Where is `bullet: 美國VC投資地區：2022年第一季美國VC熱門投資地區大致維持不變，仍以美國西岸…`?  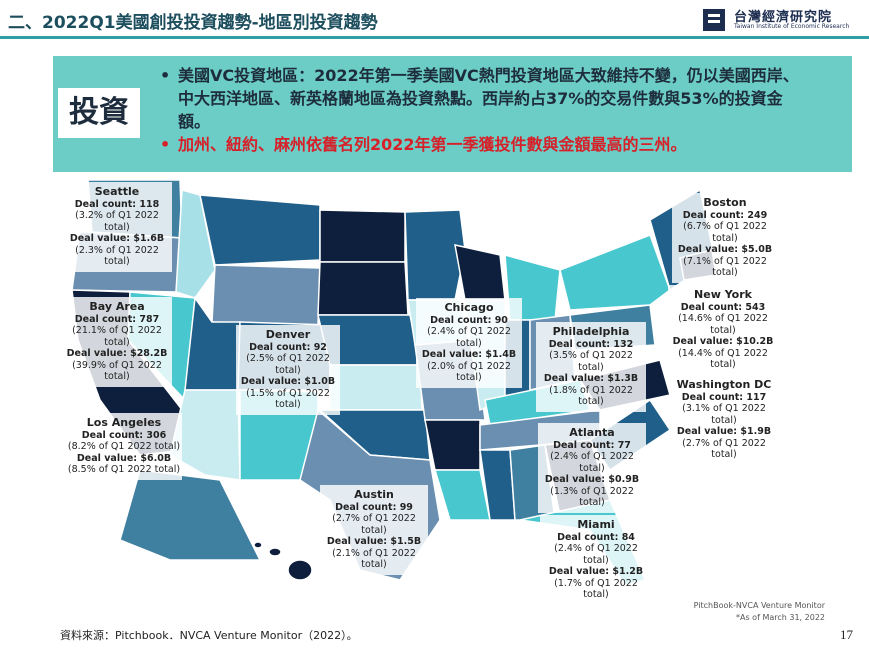 bullet: 美國VC投資地區：2022年第一季美國VC熱門投資地區大致維持不變，仍以美國西岸… is located at coordinates (480, 98).